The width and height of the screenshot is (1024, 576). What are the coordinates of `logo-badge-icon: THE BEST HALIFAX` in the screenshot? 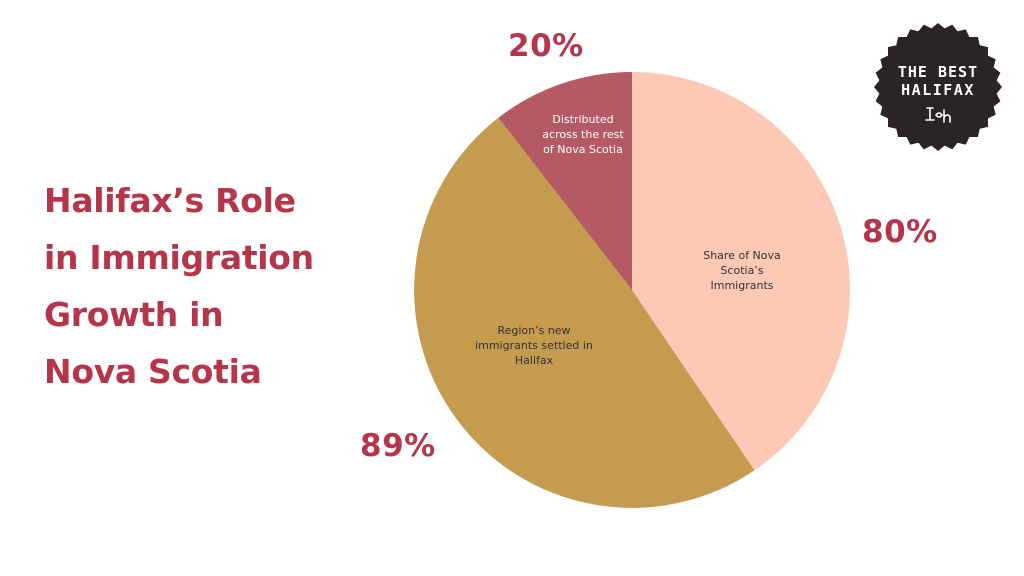 It's located at (938, 87).